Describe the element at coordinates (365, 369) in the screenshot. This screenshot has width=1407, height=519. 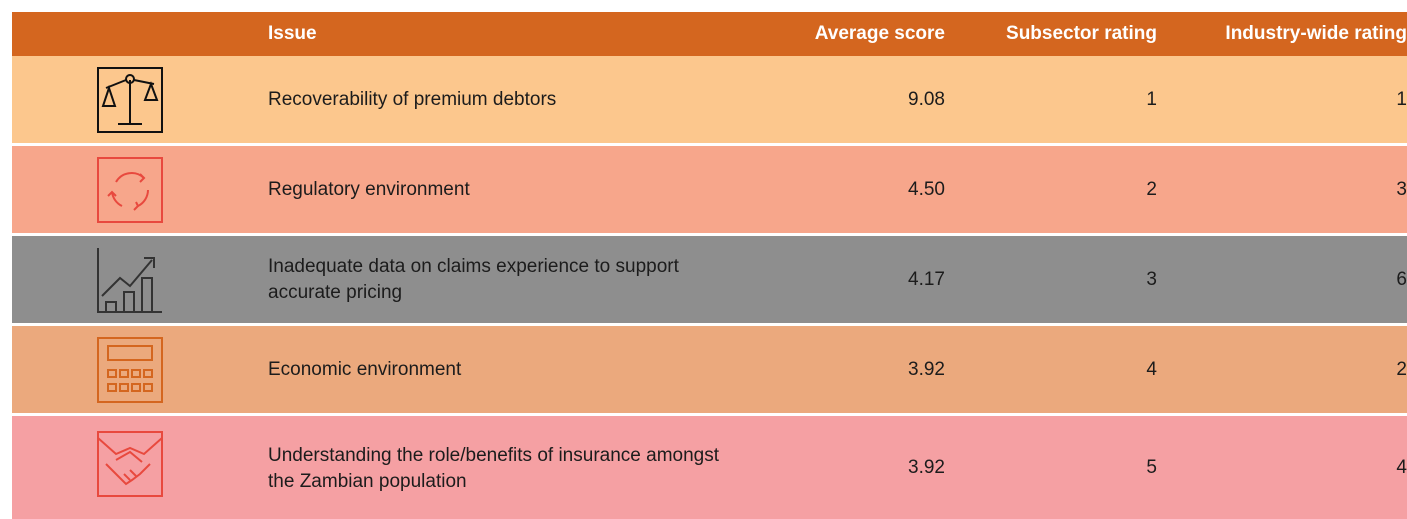
I see `issue-text: Economic environment` at that location.